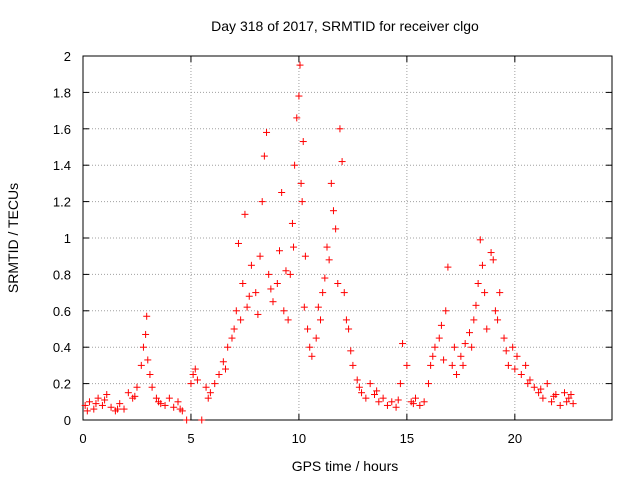  What do you see at coordinates (62, 384) in the screenshot?
I see `y-tick-label: 0.2` at bounding box center [62, 384].